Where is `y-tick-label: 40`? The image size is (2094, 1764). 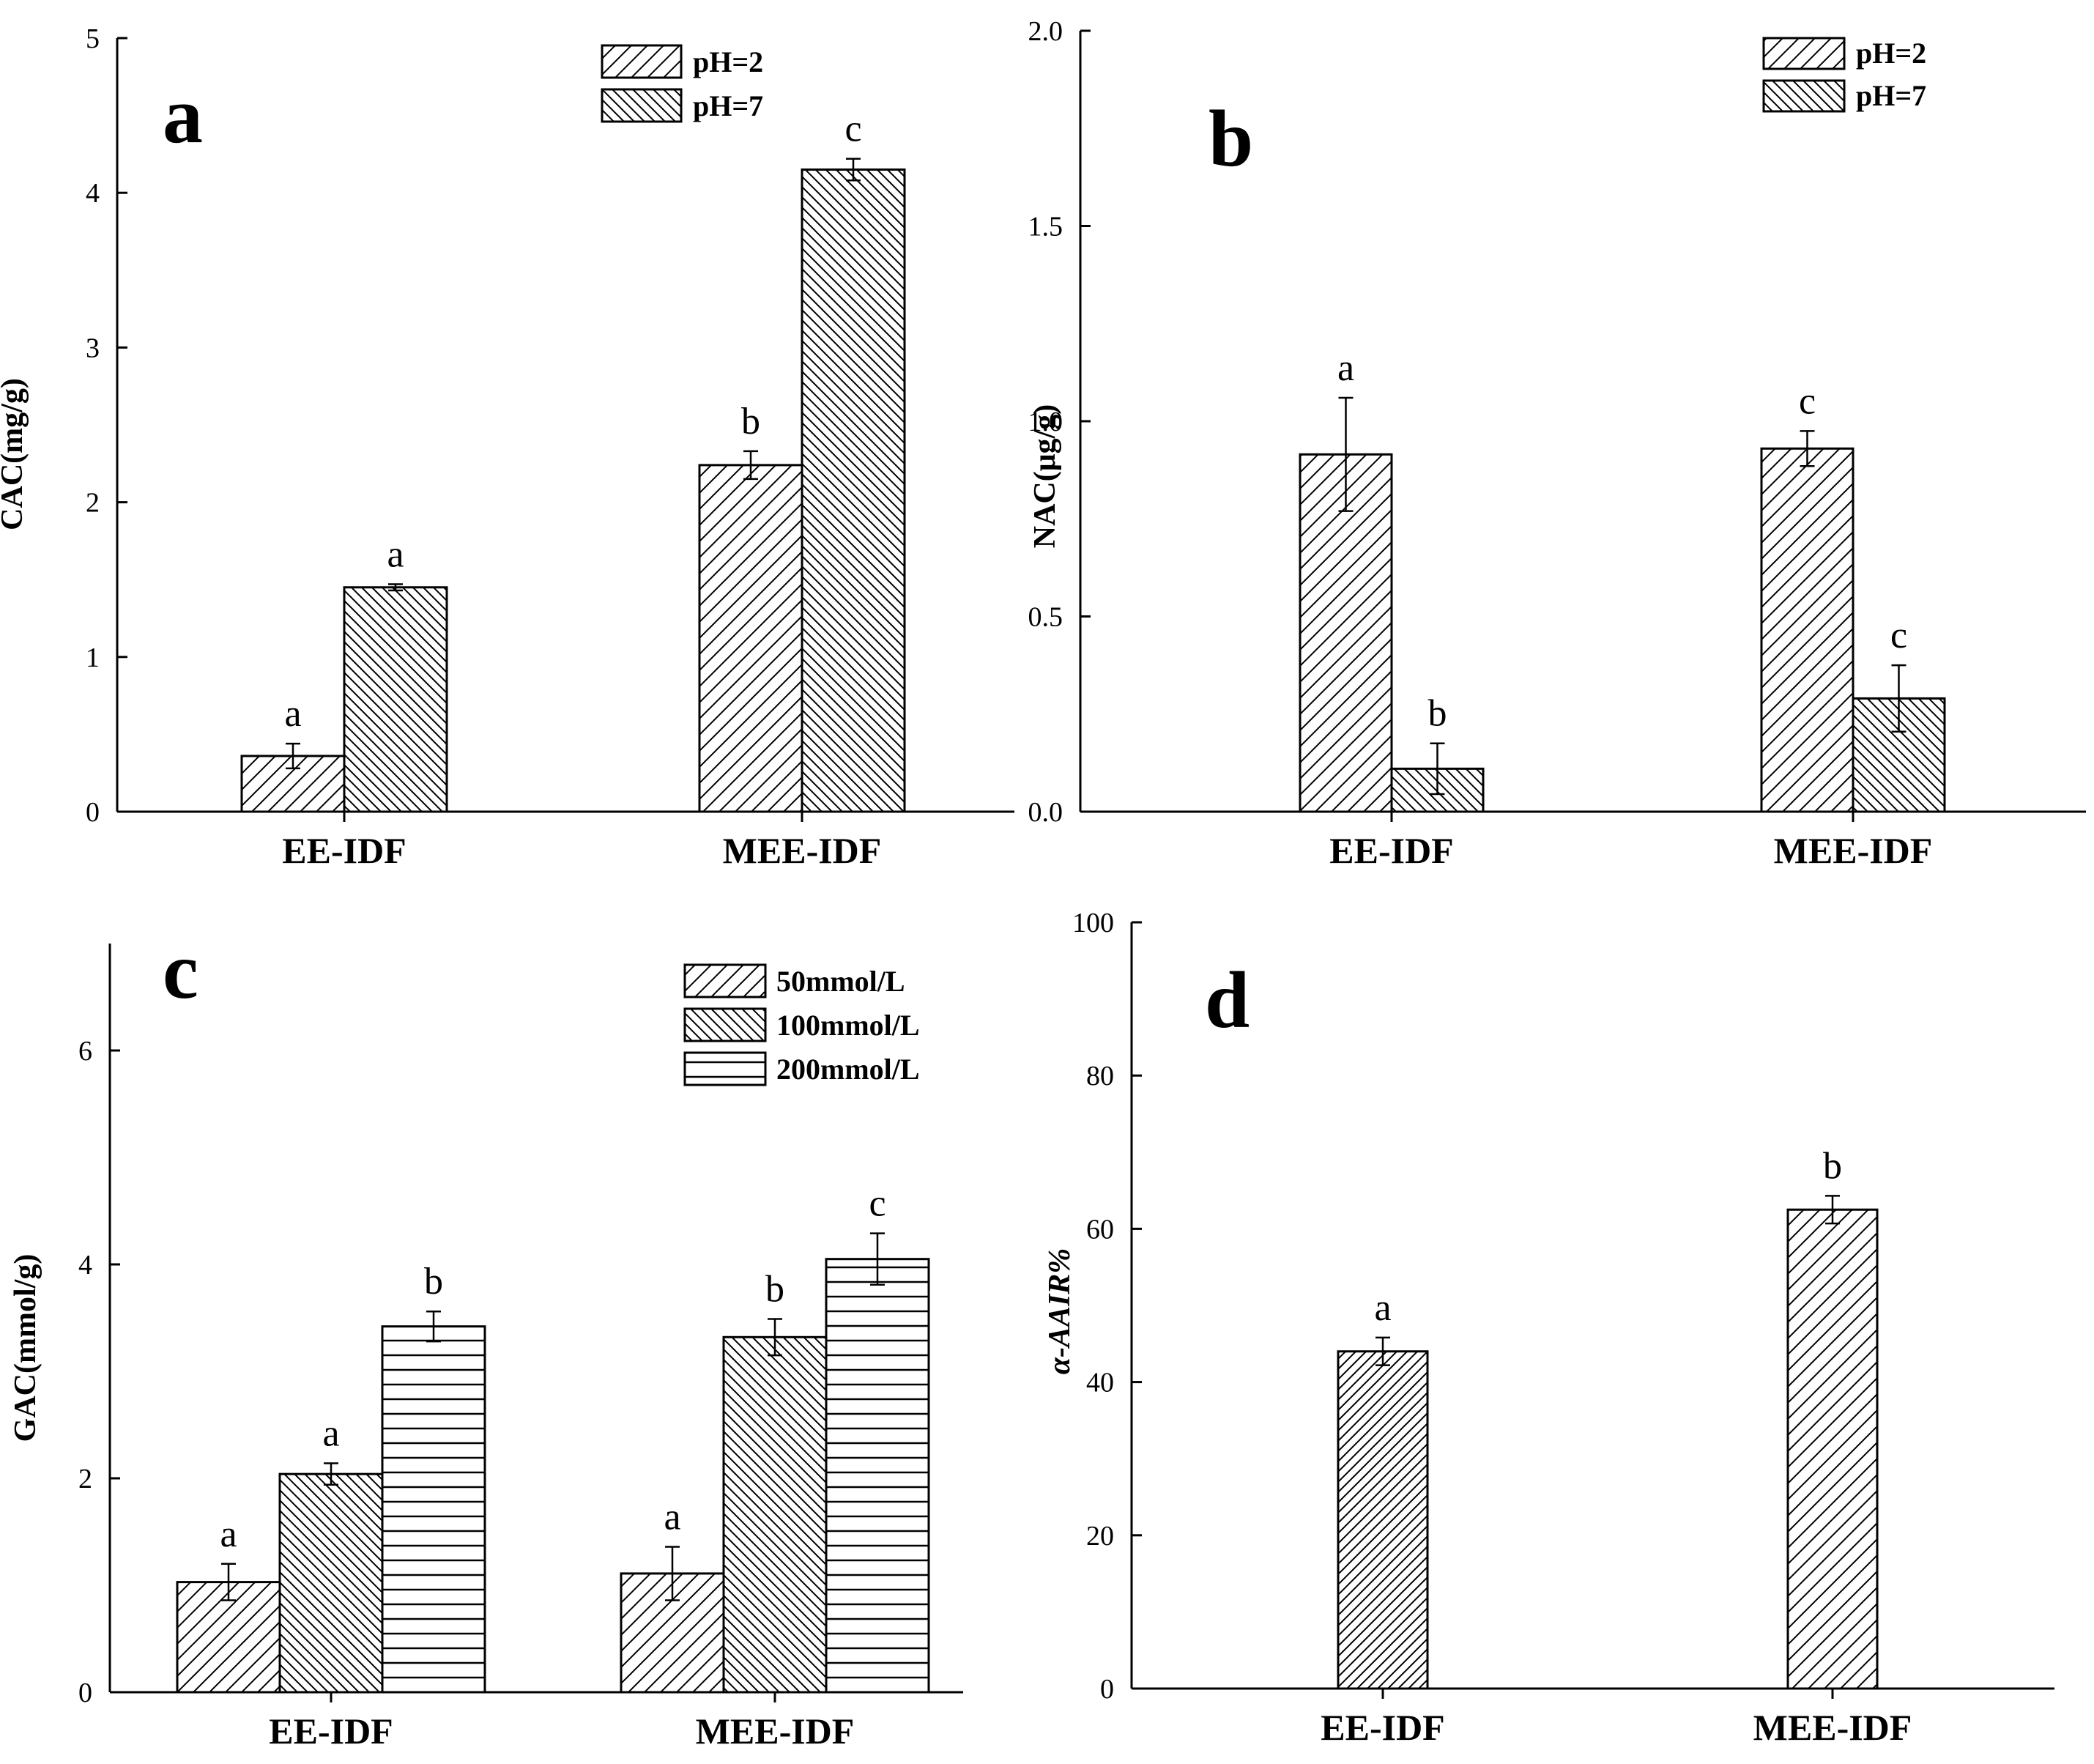 y-tick-label: 40 is located at coordinates (1100, 1383).